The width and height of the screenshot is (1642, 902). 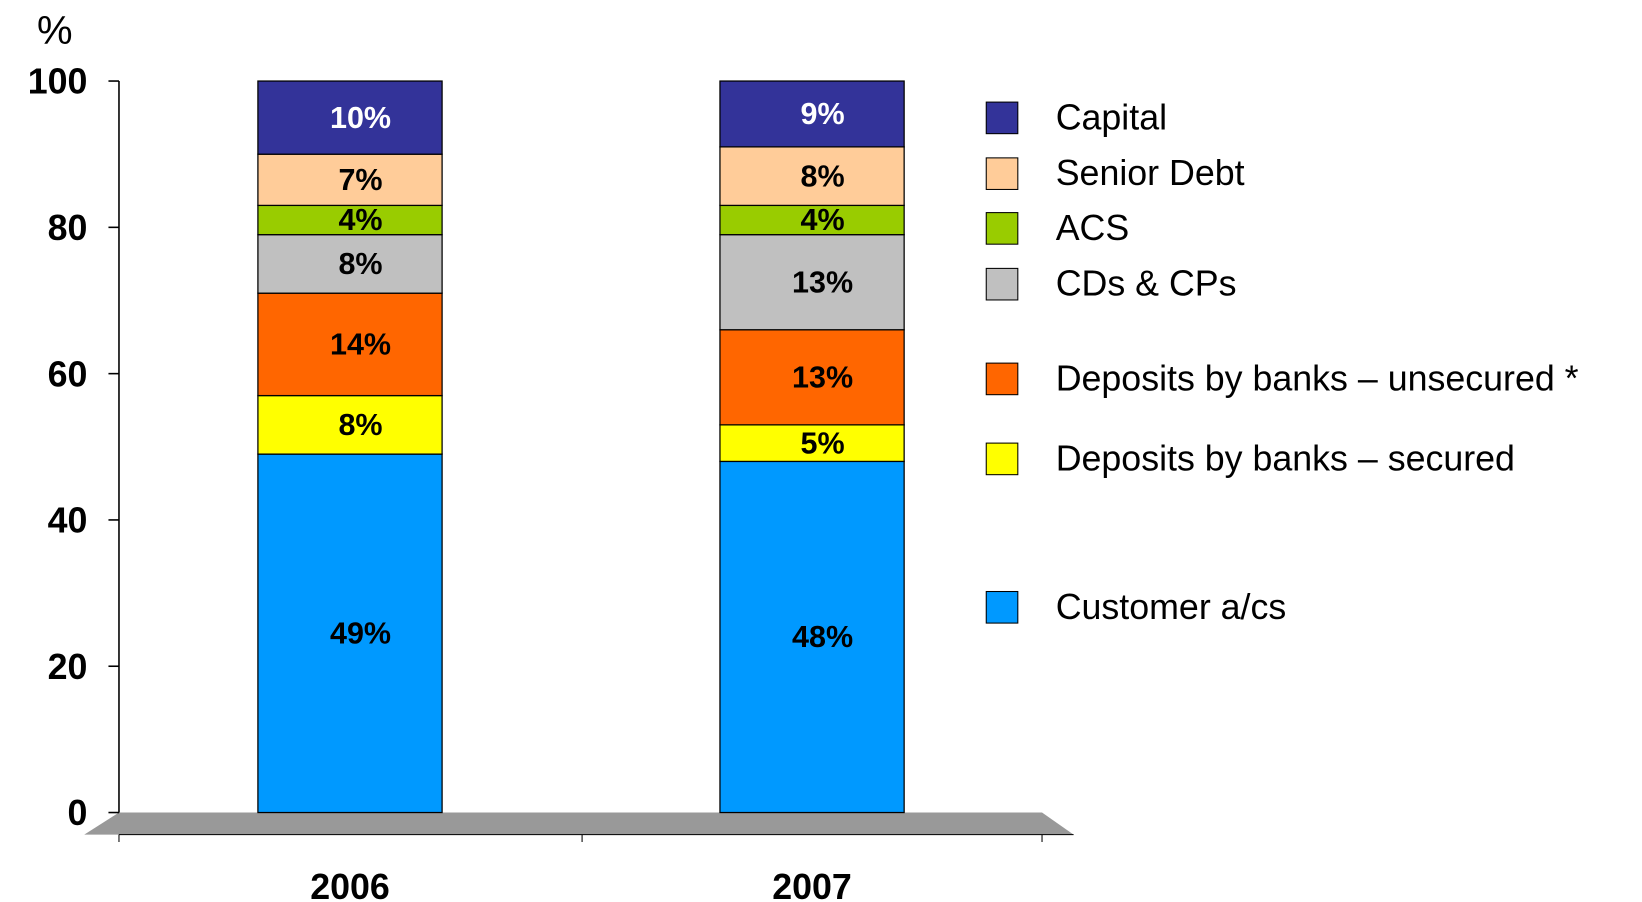 I want to click on value-label: 48%, so click(x=822, y=637).